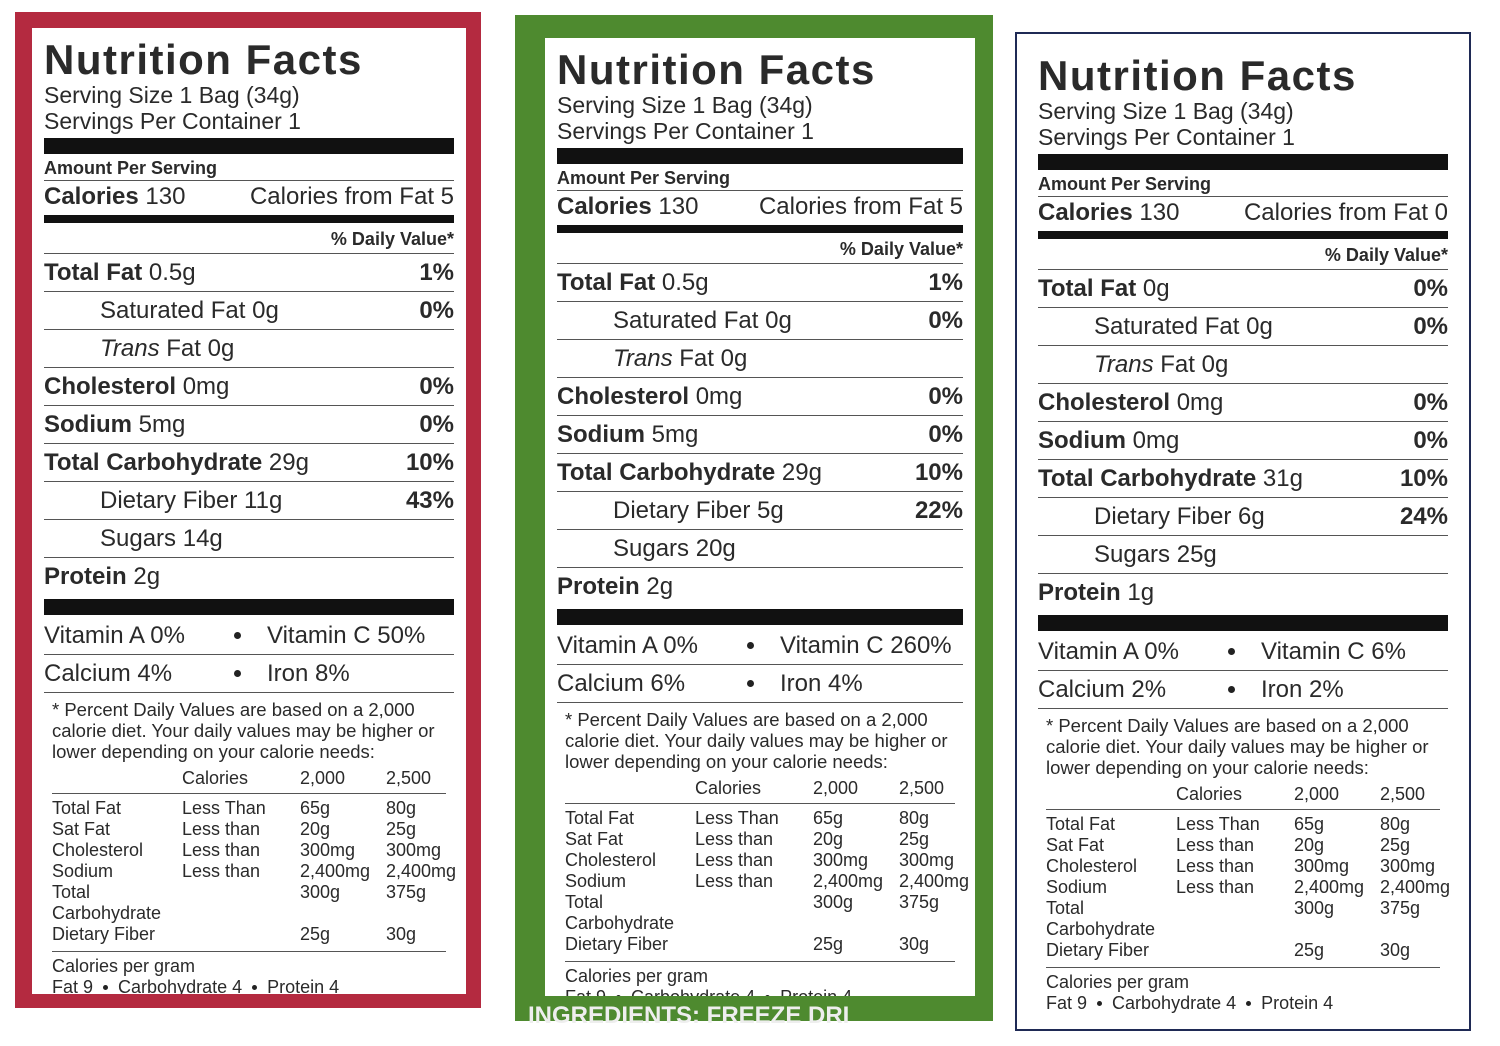  I want to click on header-cell: 2,500, so click(409, 778).